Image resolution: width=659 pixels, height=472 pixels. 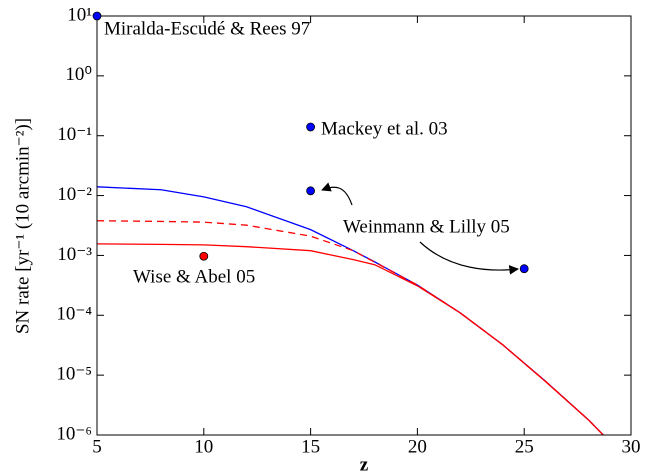 I want to click on annotation: Miralda-Escudé & Rees 97, so click(x=207, y=28).